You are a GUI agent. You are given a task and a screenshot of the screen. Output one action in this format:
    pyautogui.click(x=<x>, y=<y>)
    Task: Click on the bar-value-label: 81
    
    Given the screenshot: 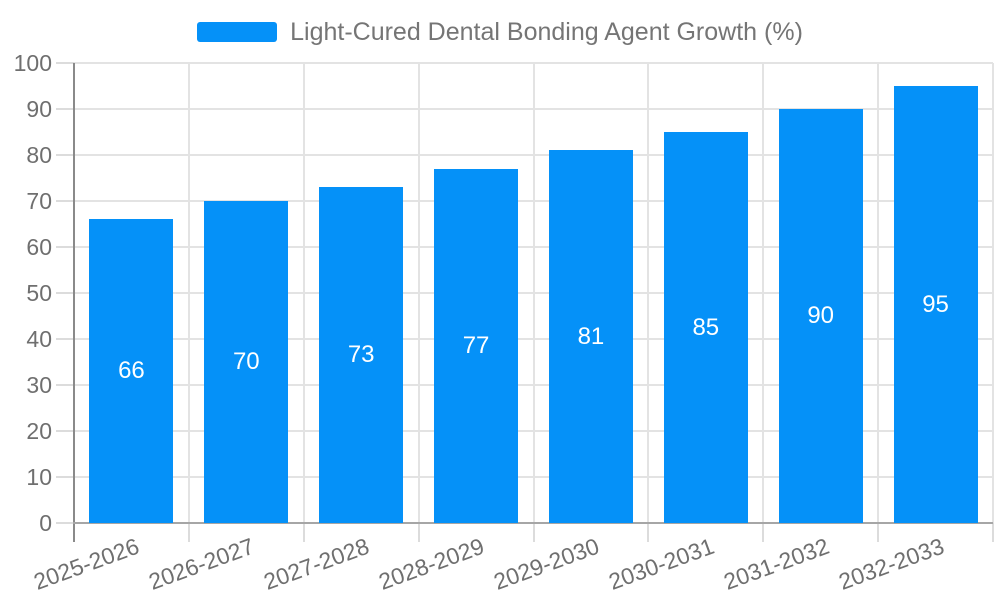 What is the action you would take?
    pyautogui.click(x=591, y=336)
    